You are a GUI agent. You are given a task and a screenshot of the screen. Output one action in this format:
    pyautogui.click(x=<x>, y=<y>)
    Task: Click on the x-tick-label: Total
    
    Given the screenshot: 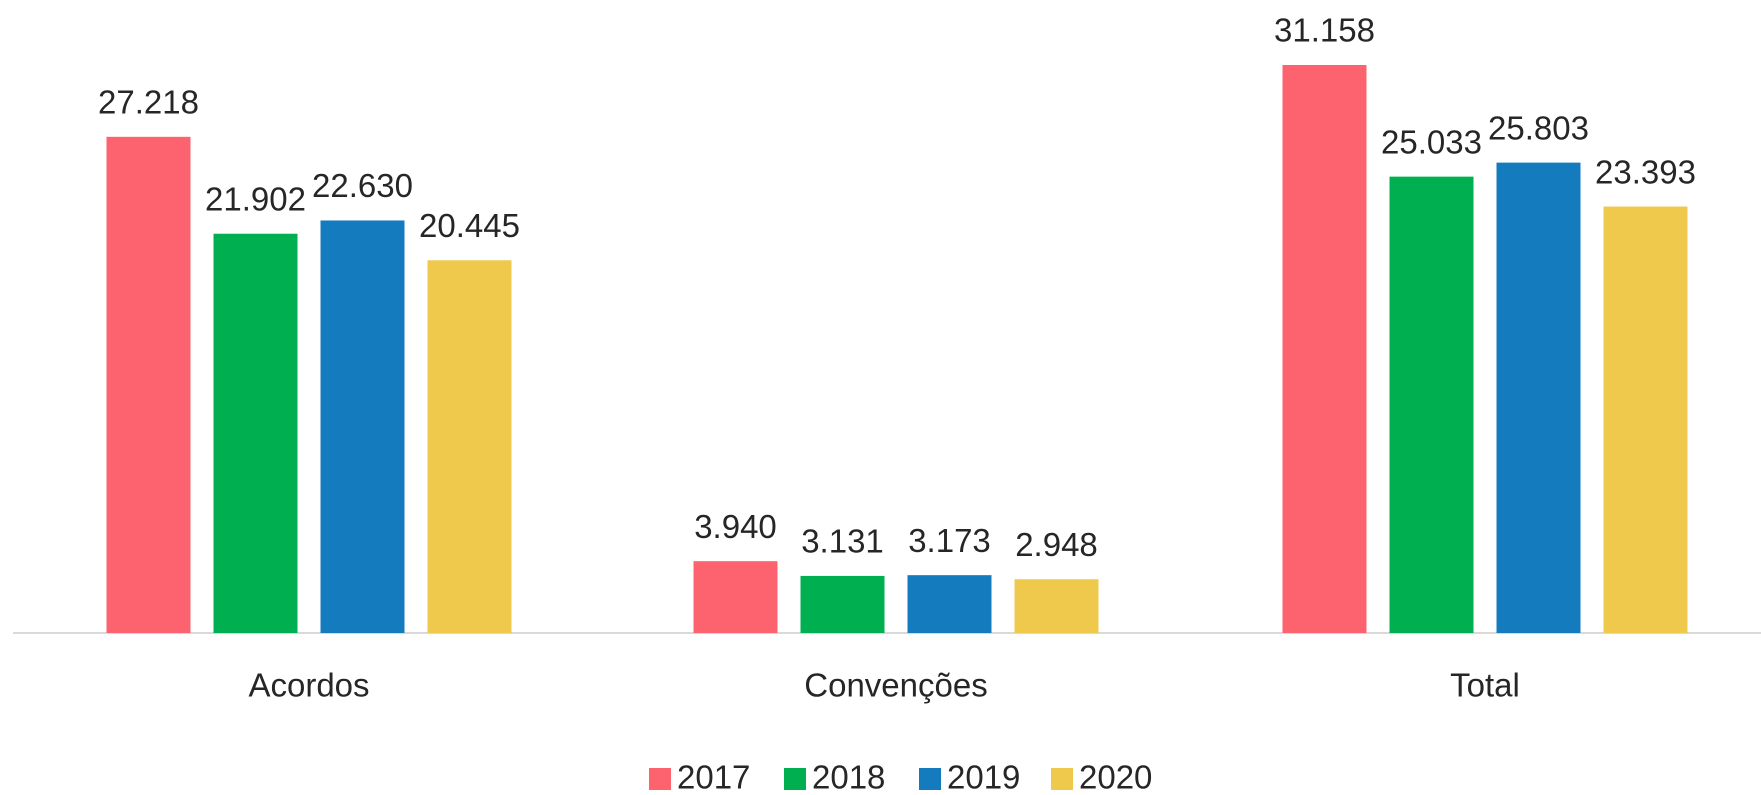 What is the action you would take?
    pyautogui.click(x=1485, y=685)
    